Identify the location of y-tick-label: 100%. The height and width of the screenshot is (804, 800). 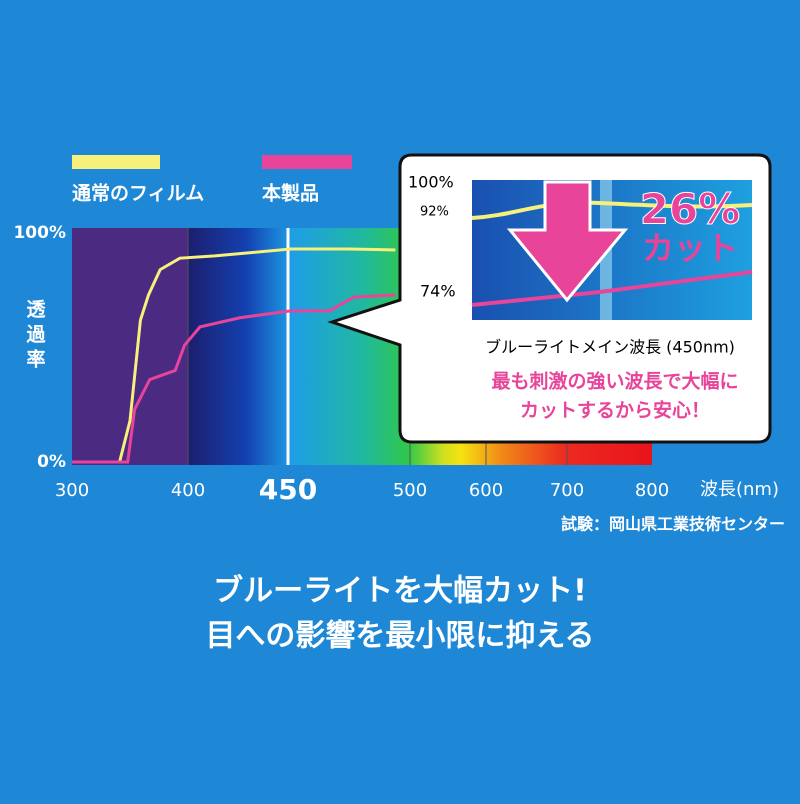
(39, 233).